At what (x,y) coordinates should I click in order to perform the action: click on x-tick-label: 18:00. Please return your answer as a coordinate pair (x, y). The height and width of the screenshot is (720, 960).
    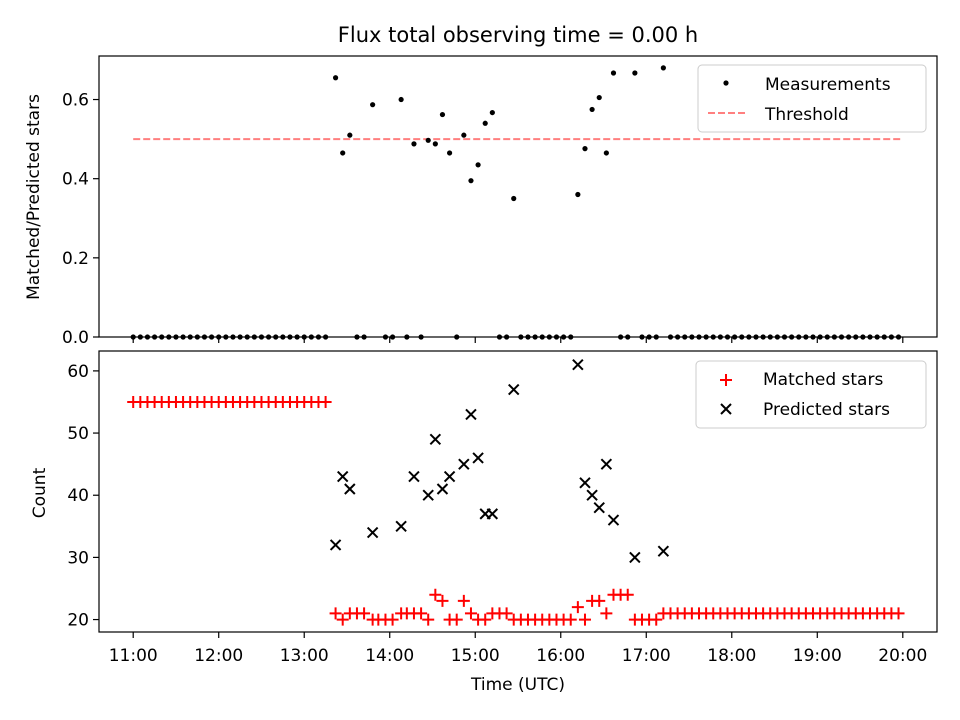
    Looking at the image, I should click on (731, 656).